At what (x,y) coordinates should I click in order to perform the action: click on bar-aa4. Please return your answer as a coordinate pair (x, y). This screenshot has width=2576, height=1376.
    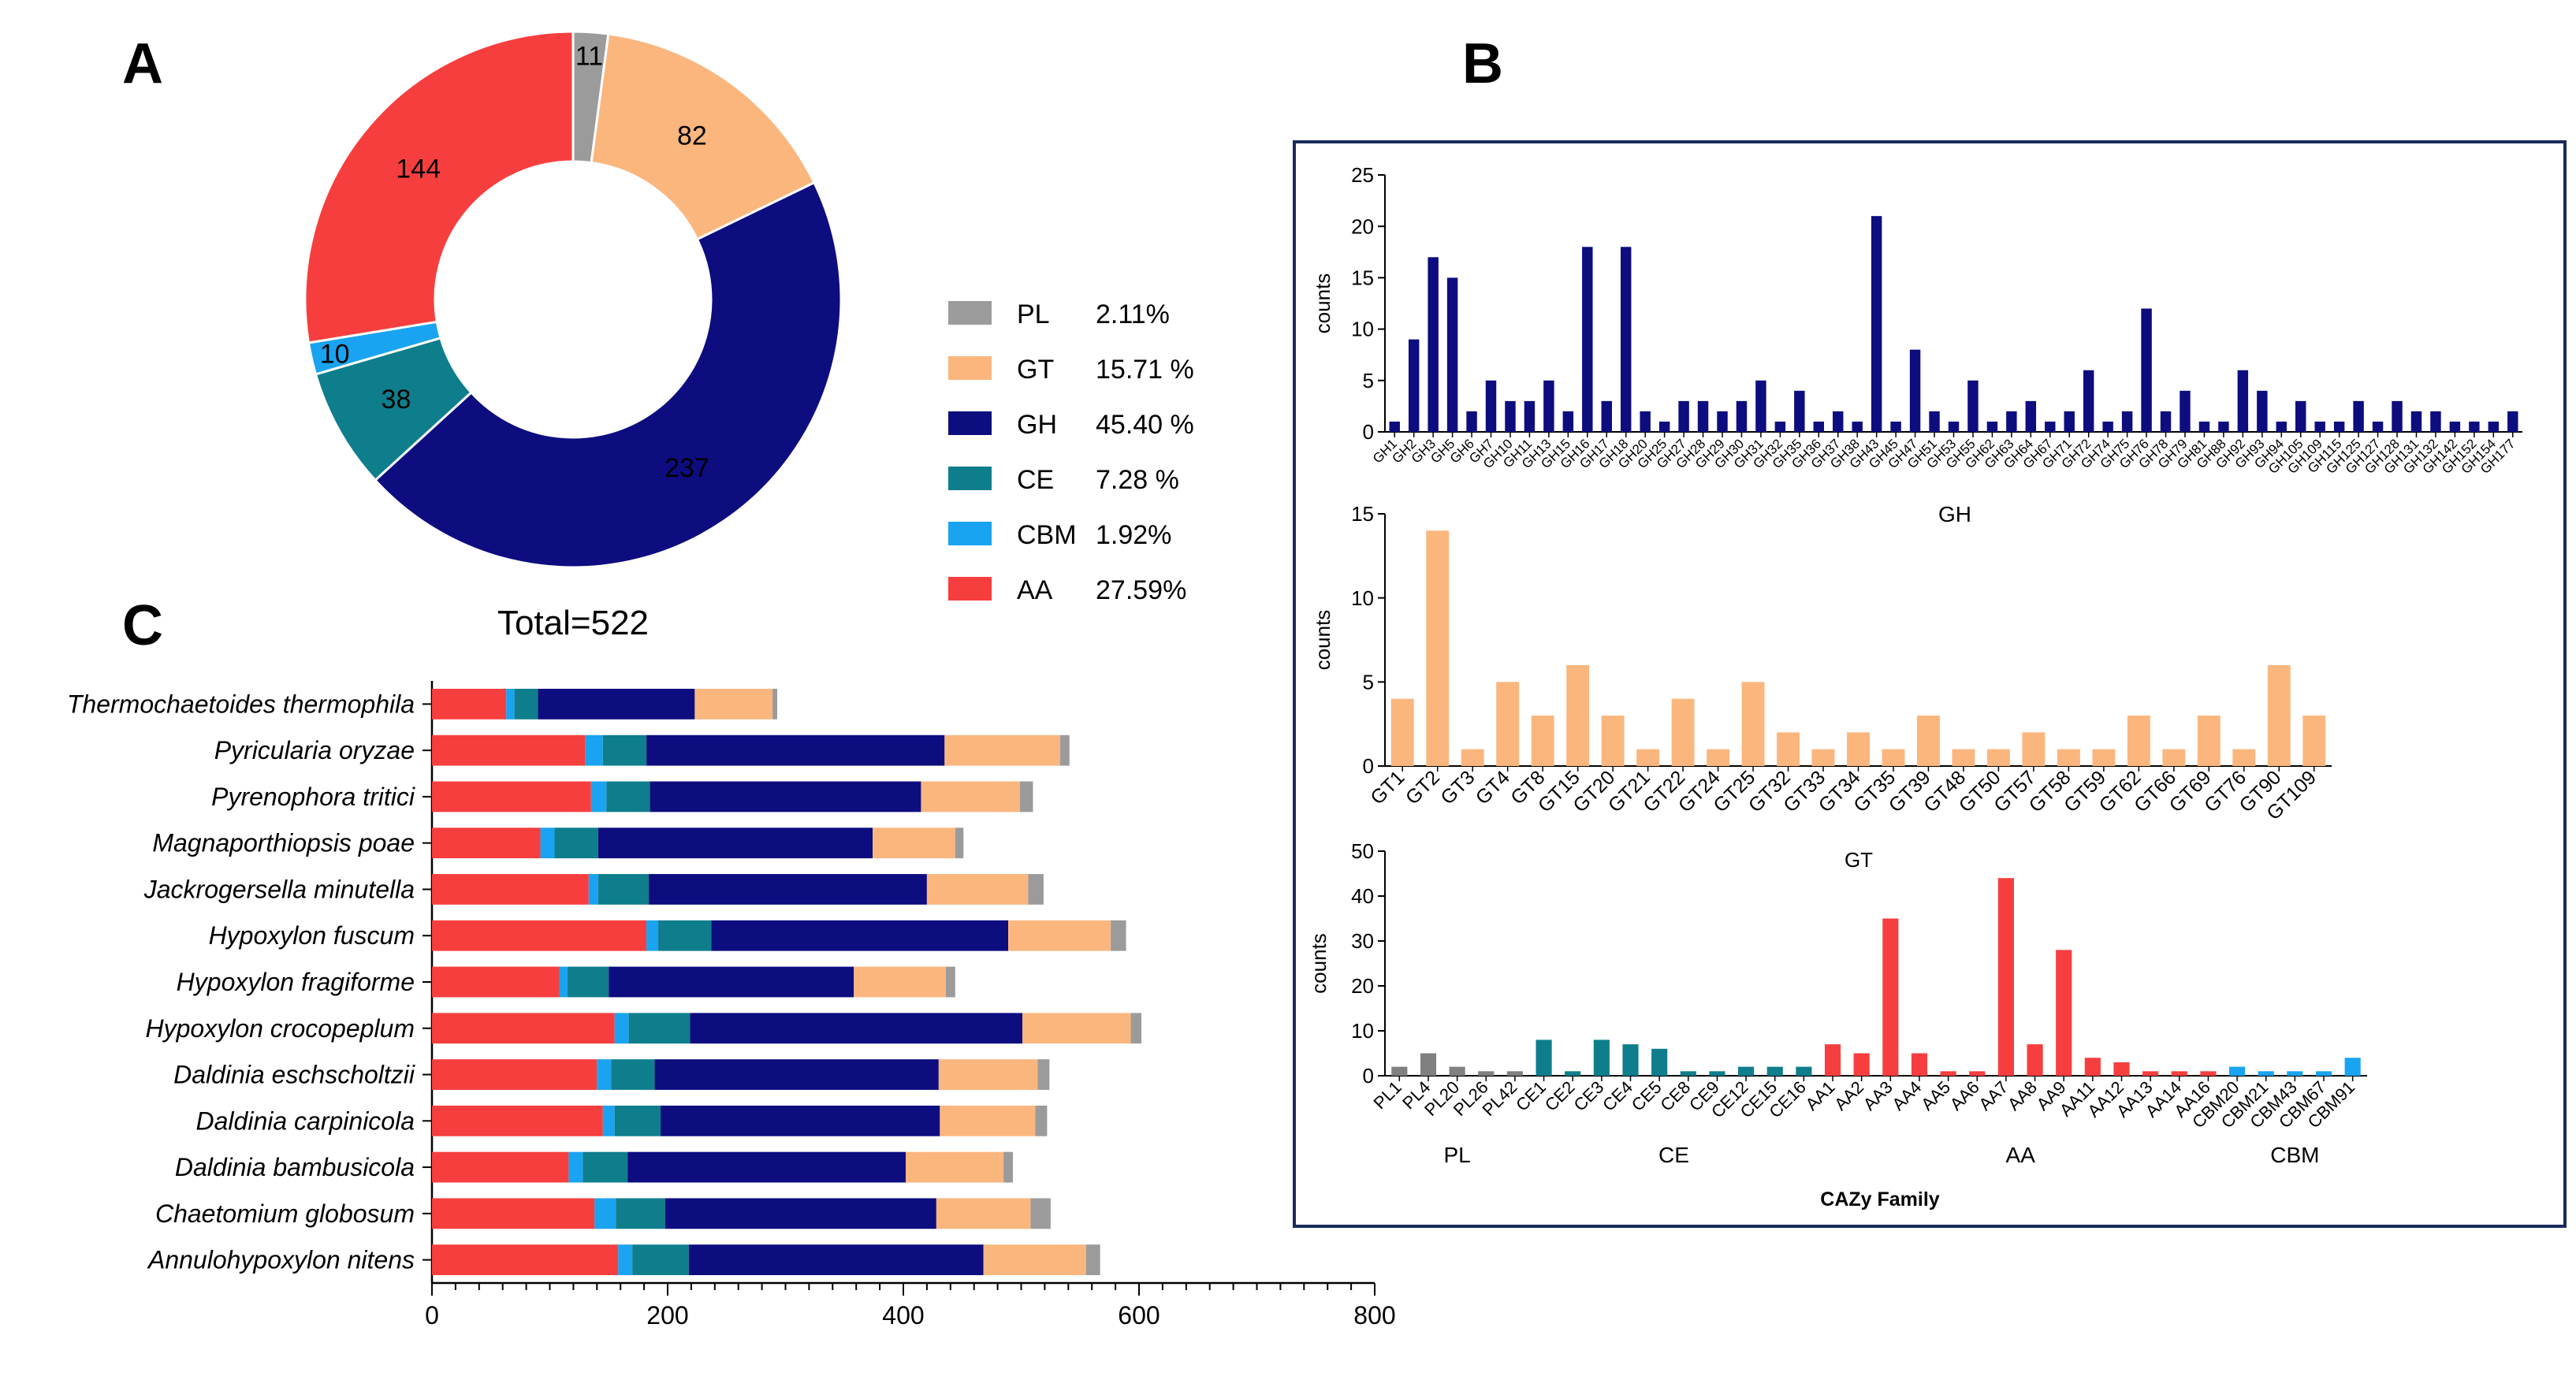
    Looking at the image, I should click on (1919, 1064).